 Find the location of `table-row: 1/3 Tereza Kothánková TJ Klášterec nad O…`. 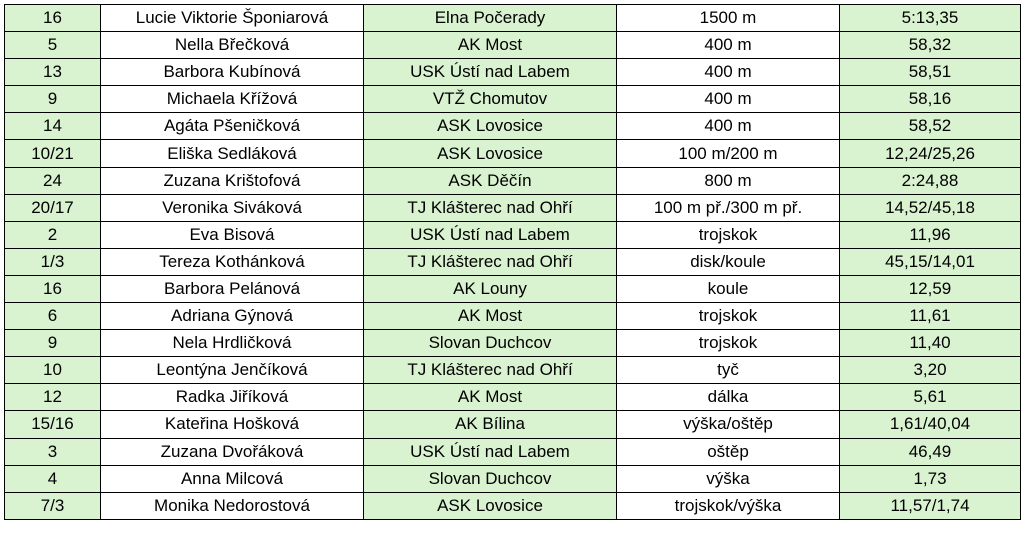

table-row: 1/3 Tereza Kothánková TJ Klášterec nad O… is located at coordinates (512, 261).